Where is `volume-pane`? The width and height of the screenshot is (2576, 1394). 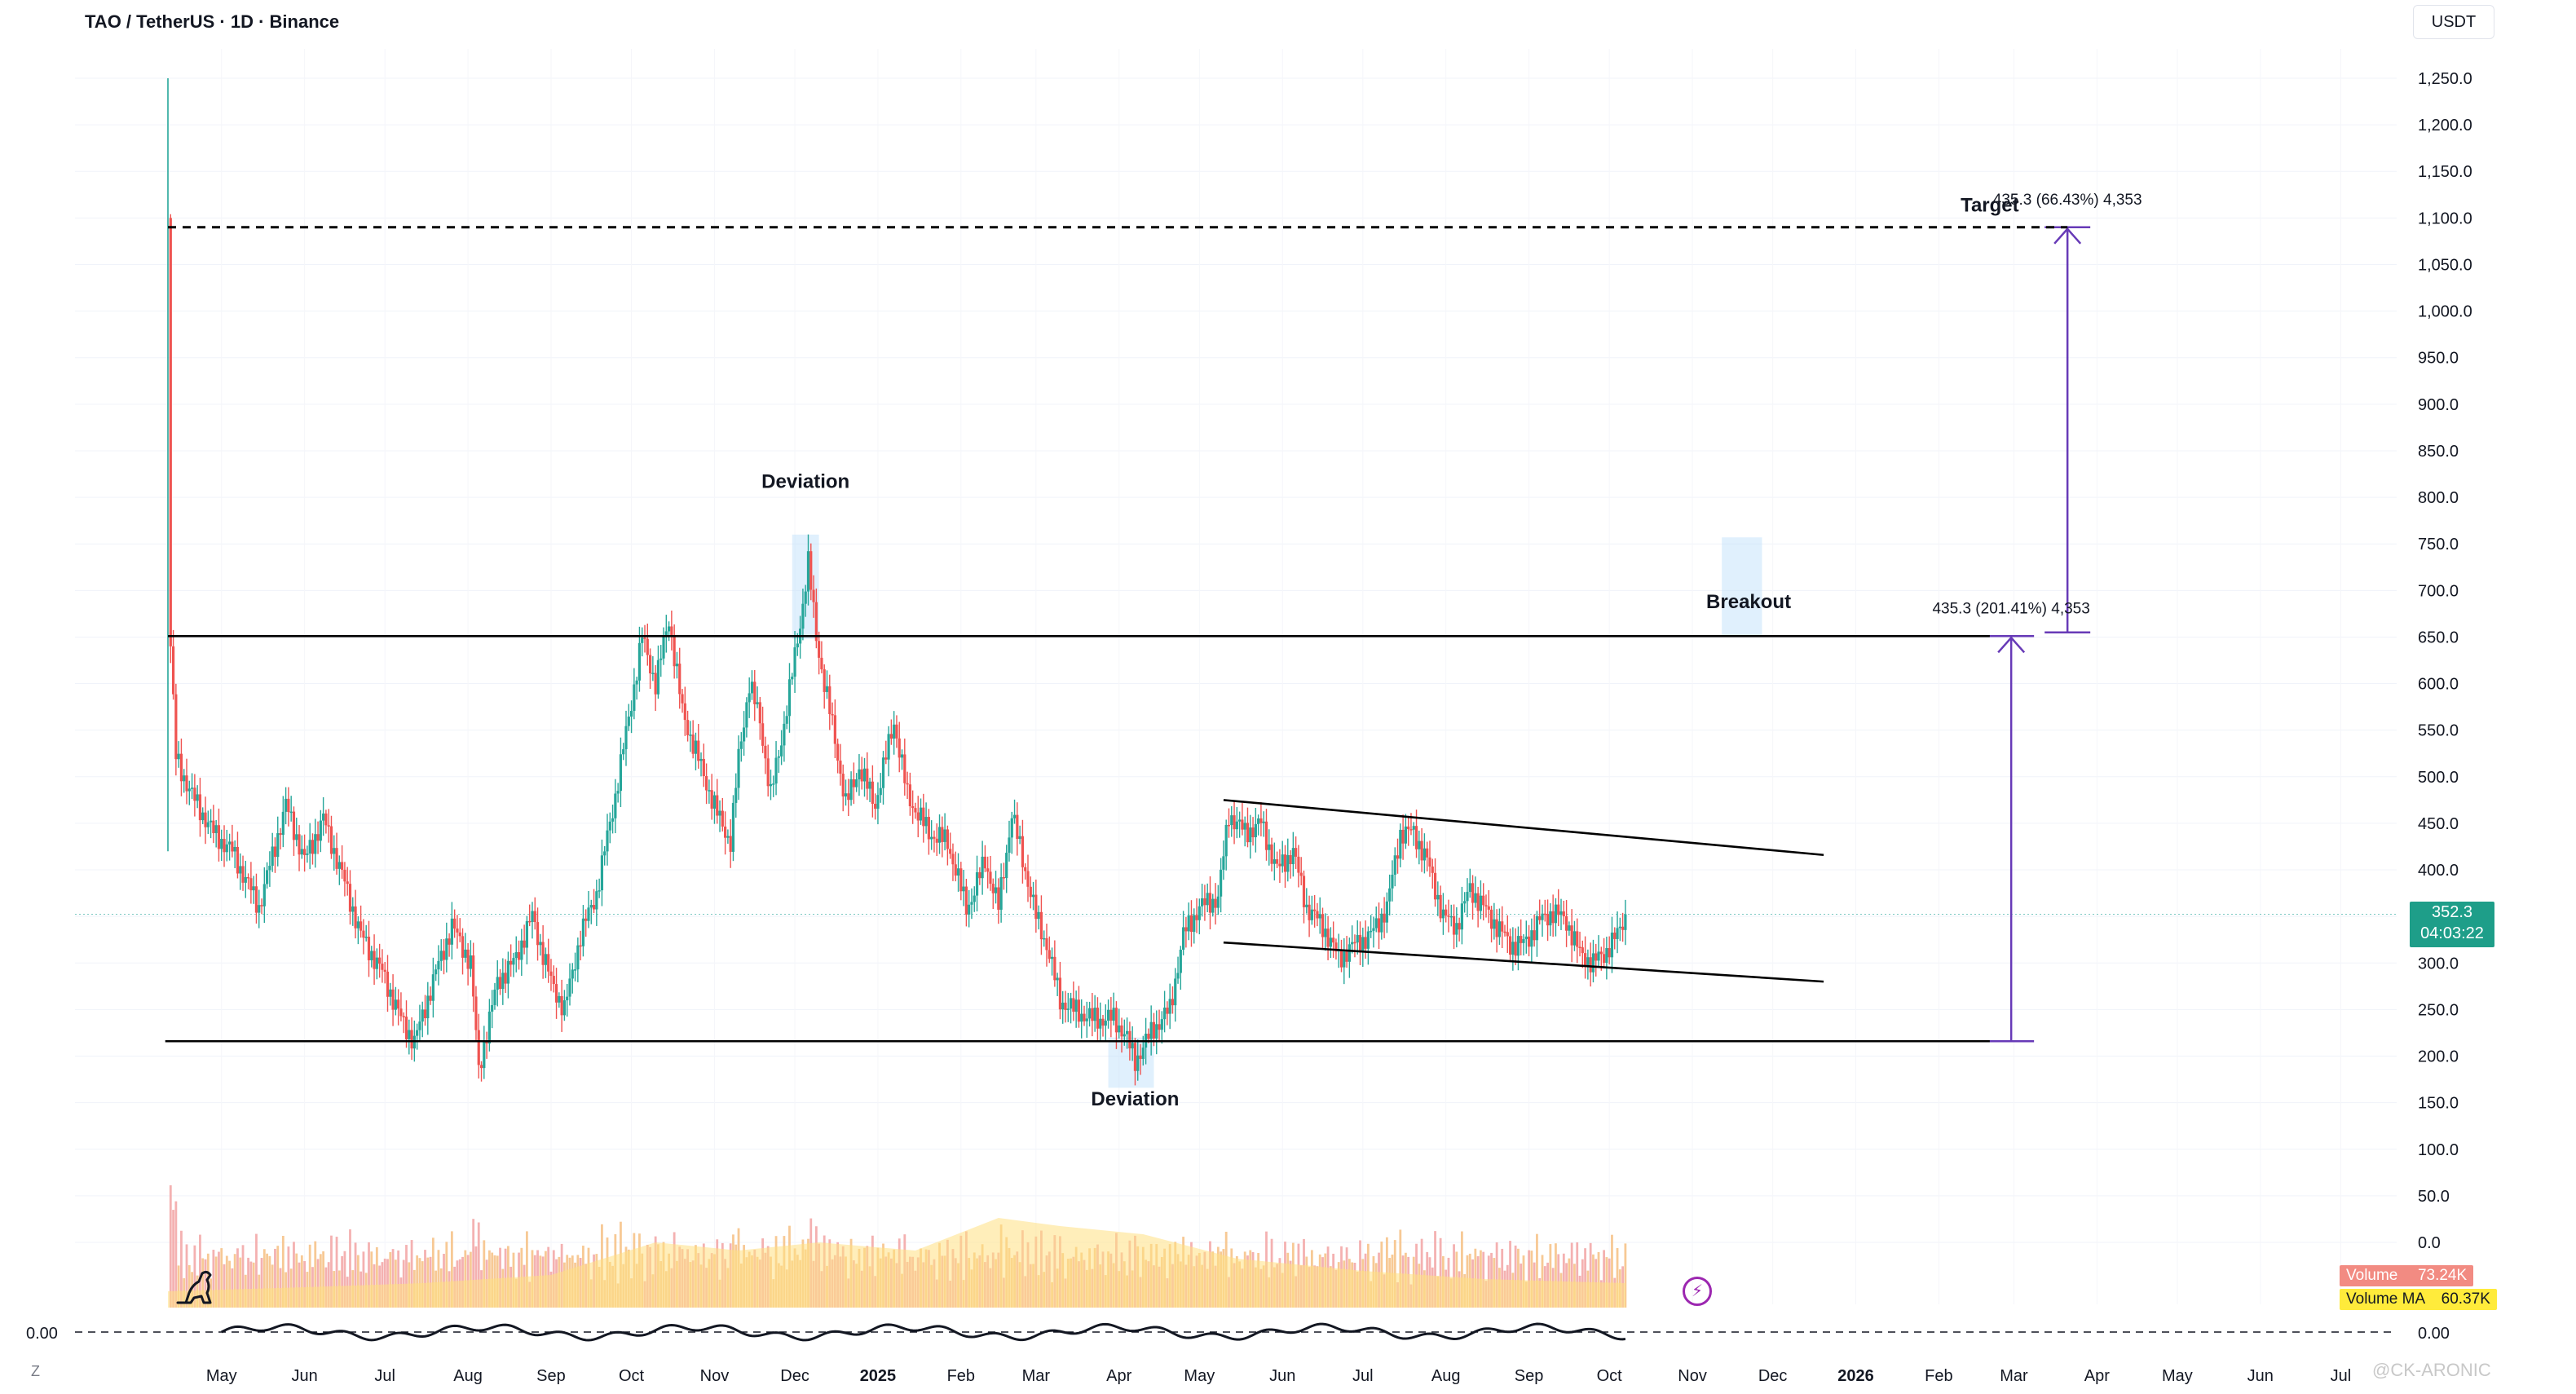
volume-pane is located at coordinates (897, 1247).